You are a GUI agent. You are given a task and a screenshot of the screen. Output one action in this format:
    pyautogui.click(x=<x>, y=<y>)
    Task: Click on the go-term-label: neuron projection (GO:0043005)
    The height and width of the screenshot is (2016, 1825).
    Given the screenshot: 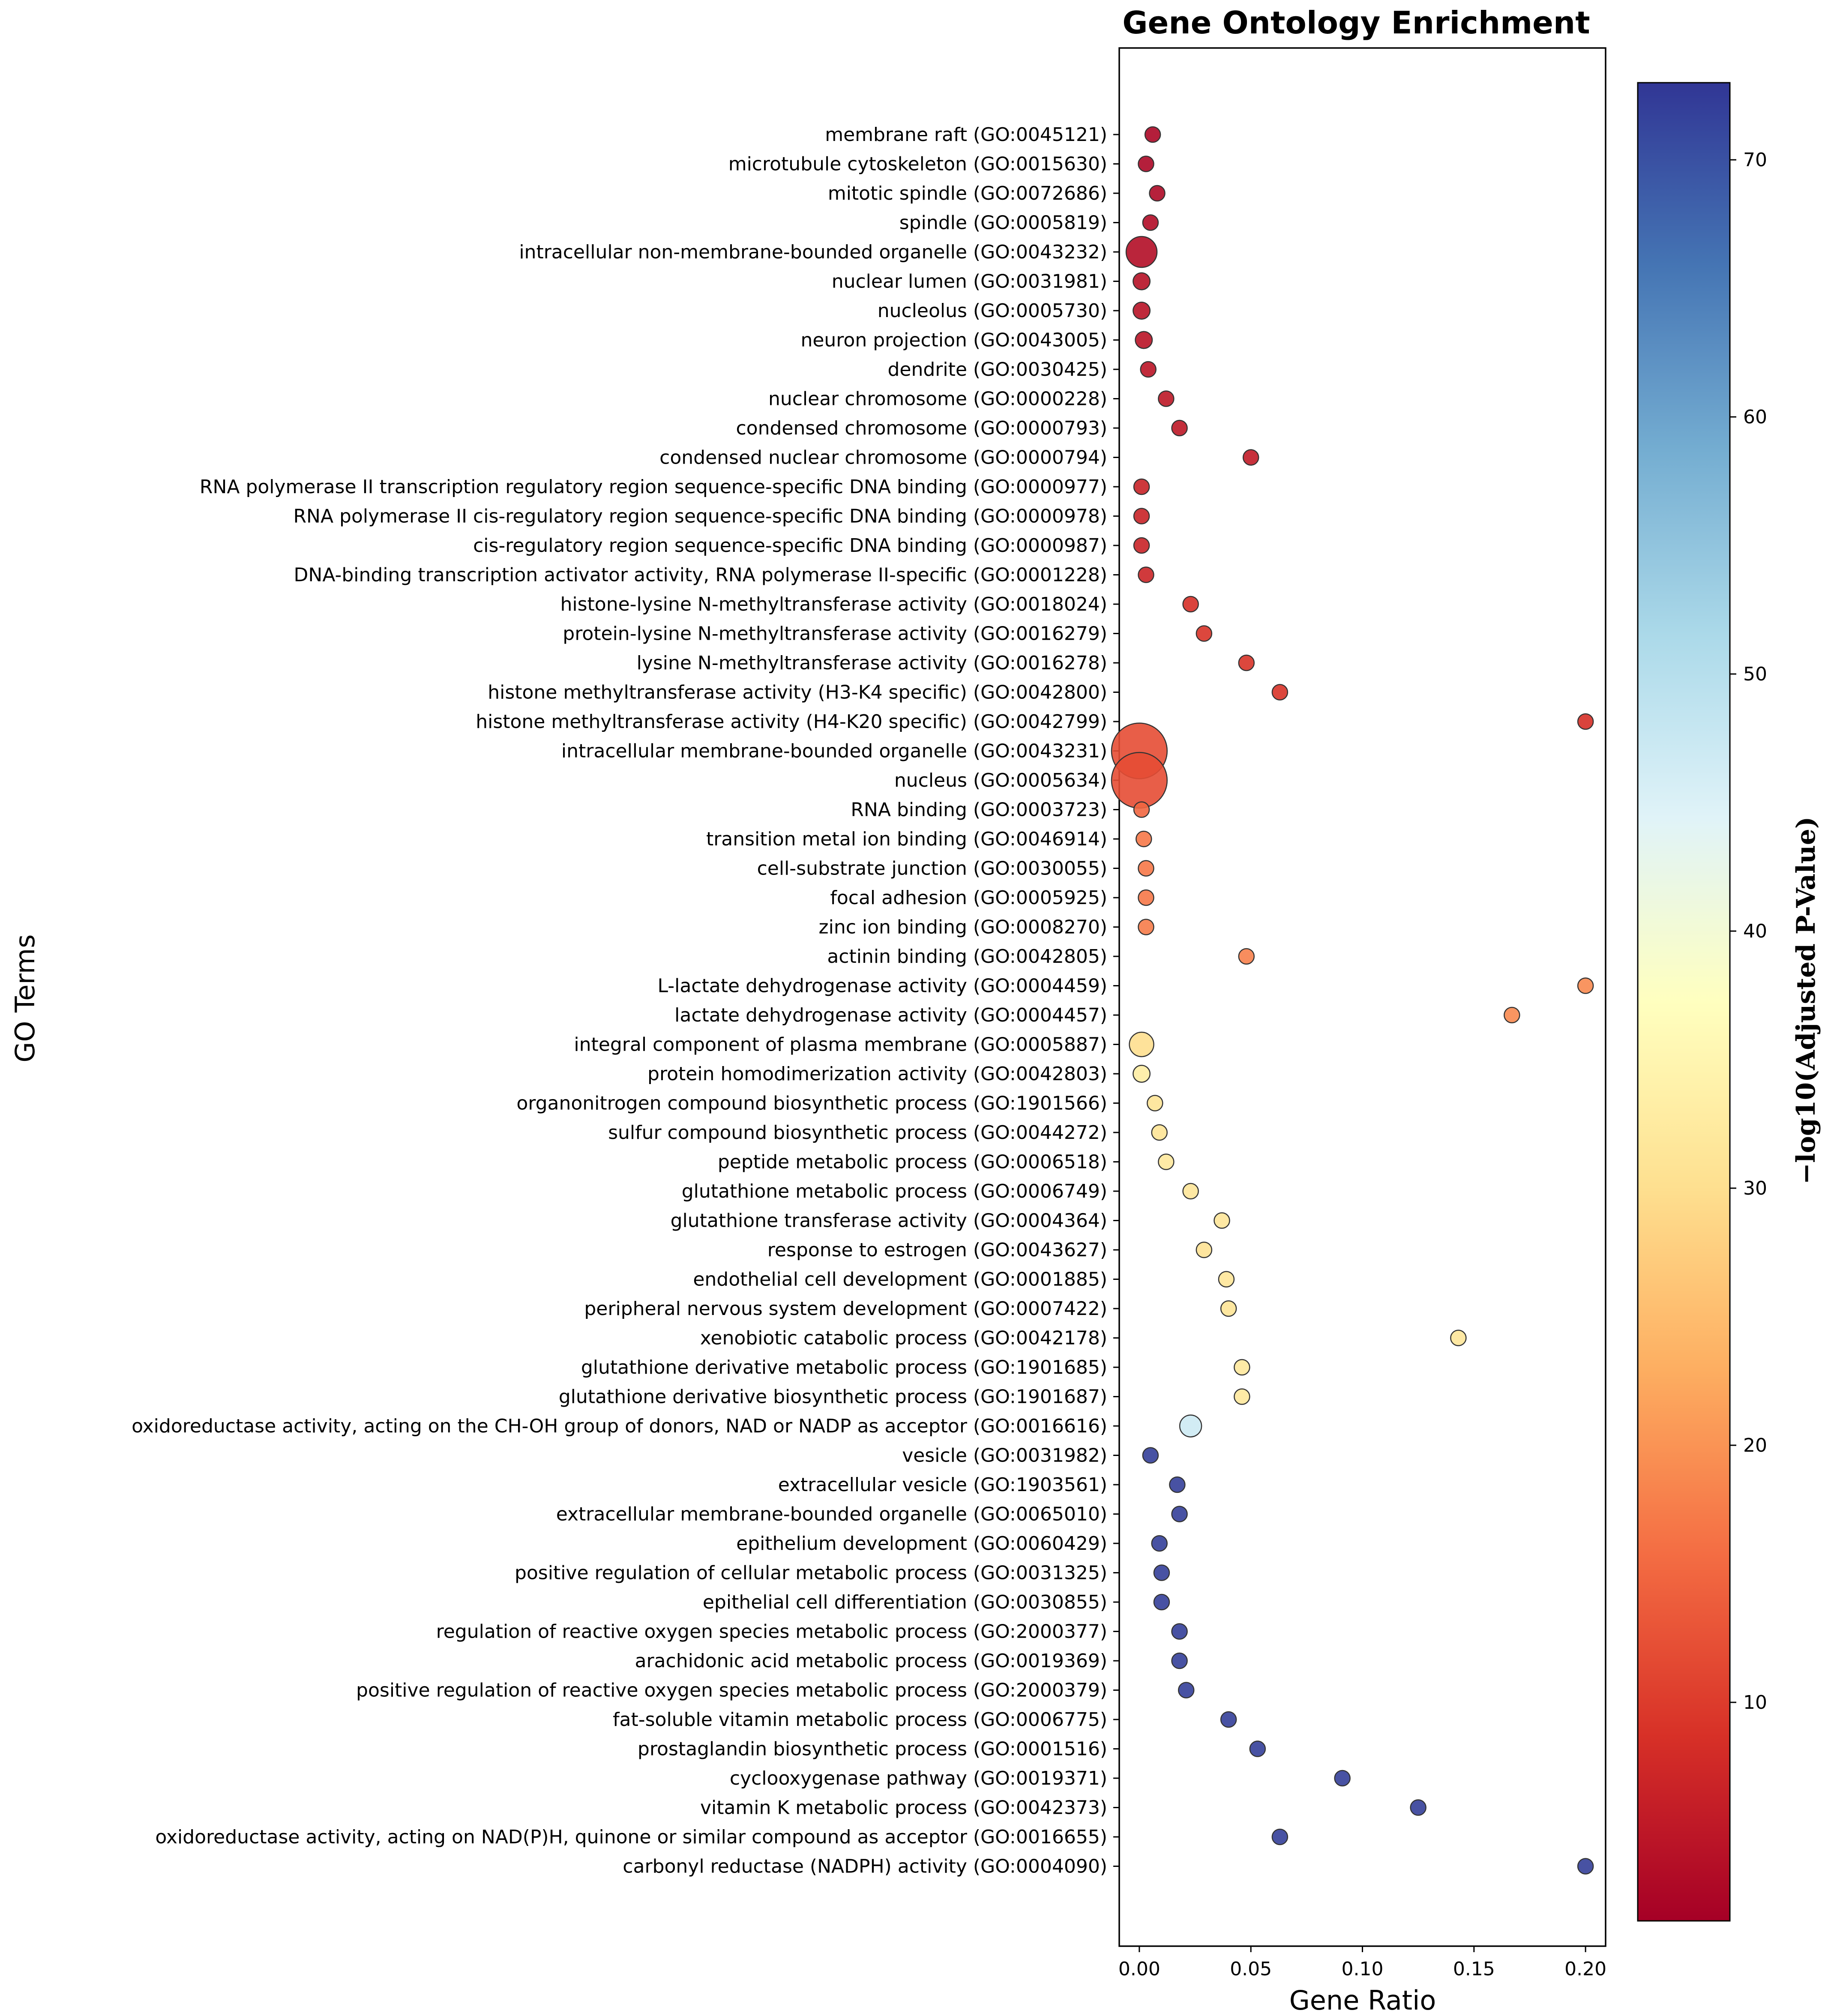 What is the action you would take?
    pyautogui.click(x=953, y=340)
    